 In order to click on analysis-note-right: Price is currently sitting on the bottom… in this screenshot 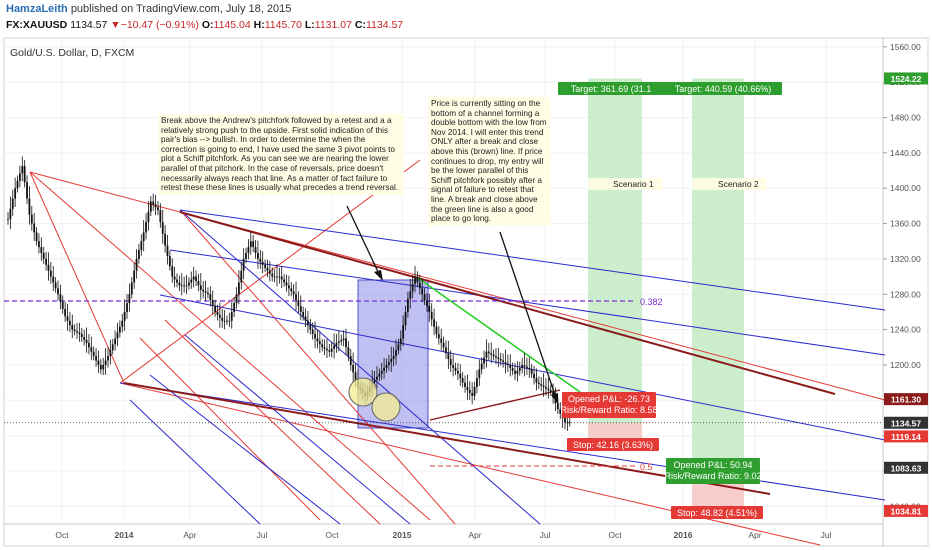, I will do `click(489, 161)`.